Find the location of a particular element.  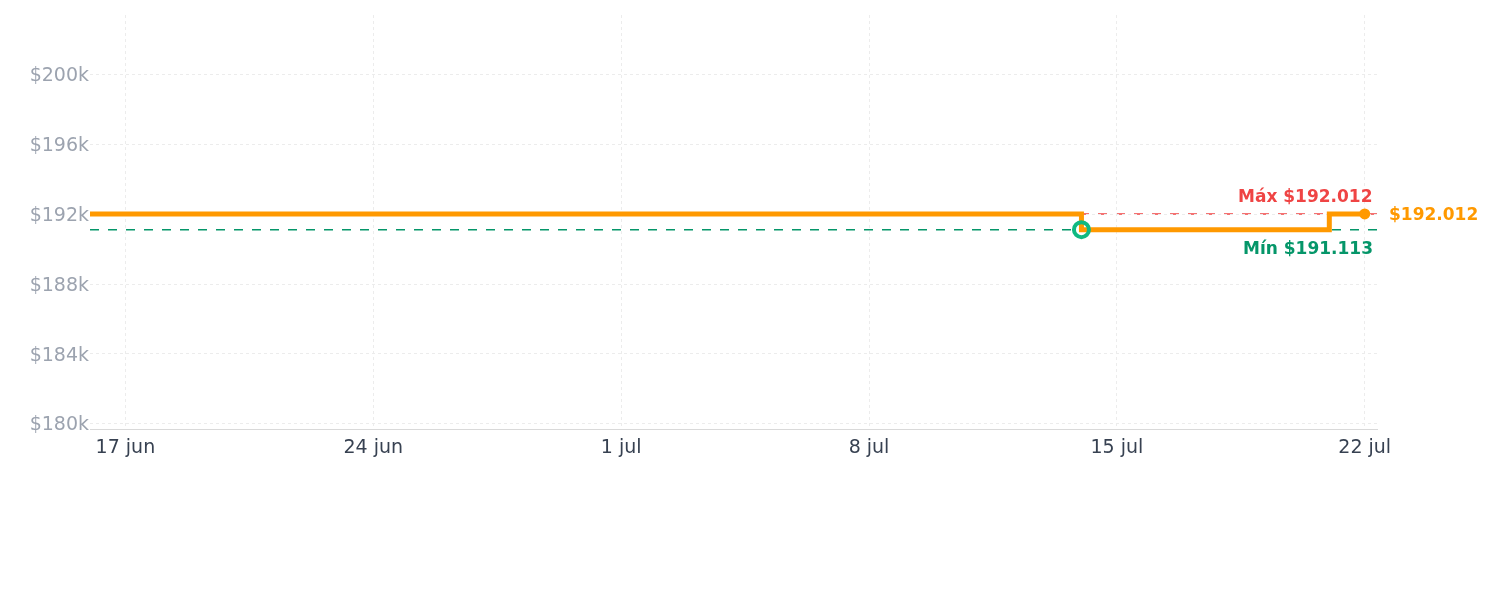

annotation: $192.012 is located at coordinates (1434, 214).